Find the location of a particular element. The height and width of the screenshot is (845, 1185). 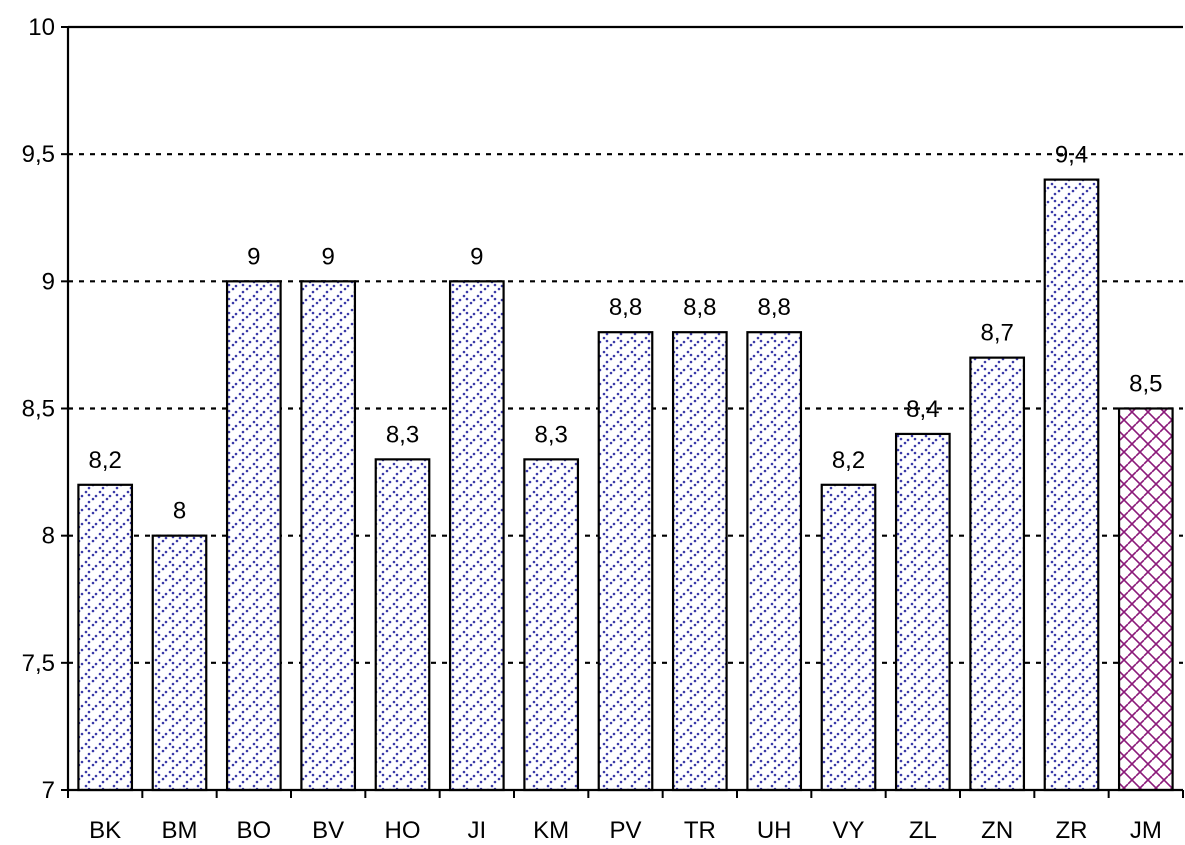

x-tick-label: TR is located at coordinates (700, 830).